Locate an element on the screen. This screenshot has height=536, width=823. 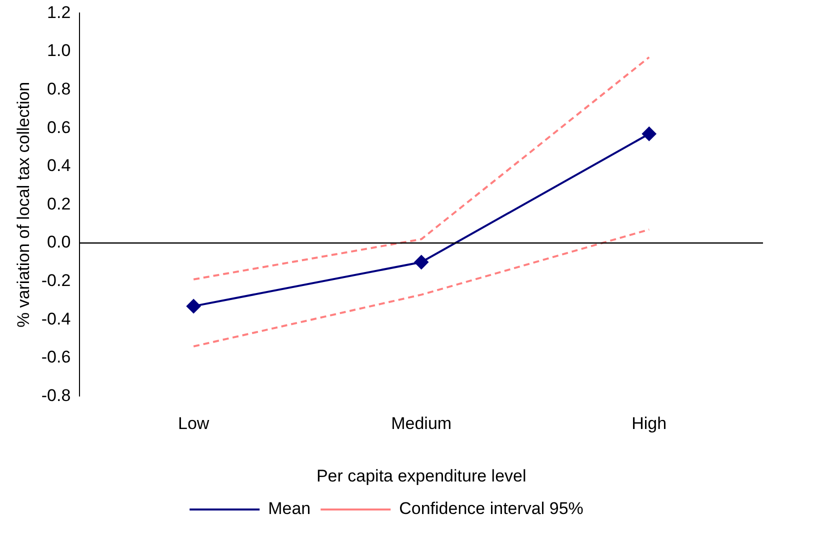
y-axis-title: % variation of local tax collection is located at coordinates (23, 205).